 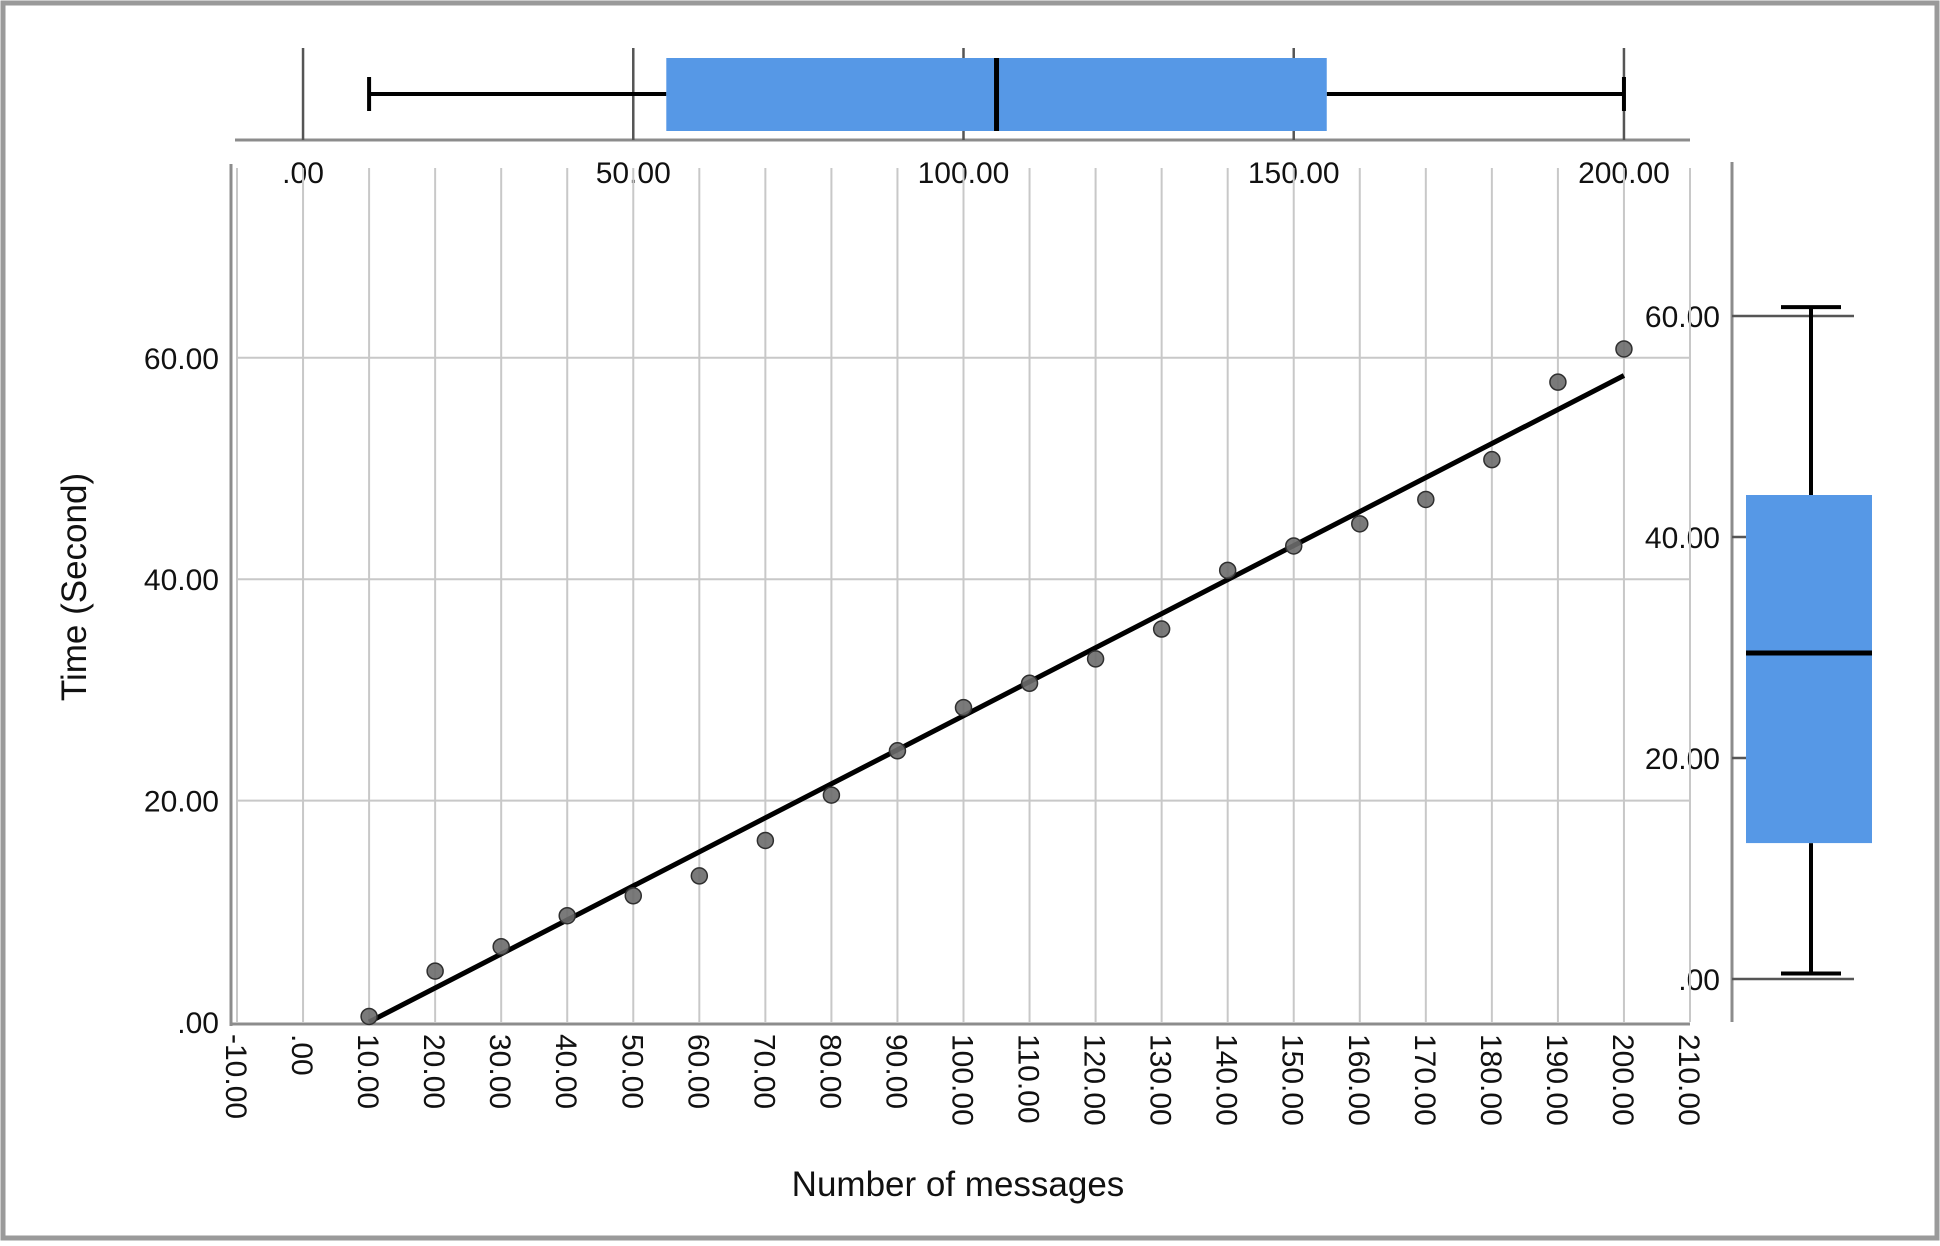 What do you see at coordinates (763, 1071) in the screenshot?
I see `x-tick-label: 70.00` at bounding box center [763, 1071].